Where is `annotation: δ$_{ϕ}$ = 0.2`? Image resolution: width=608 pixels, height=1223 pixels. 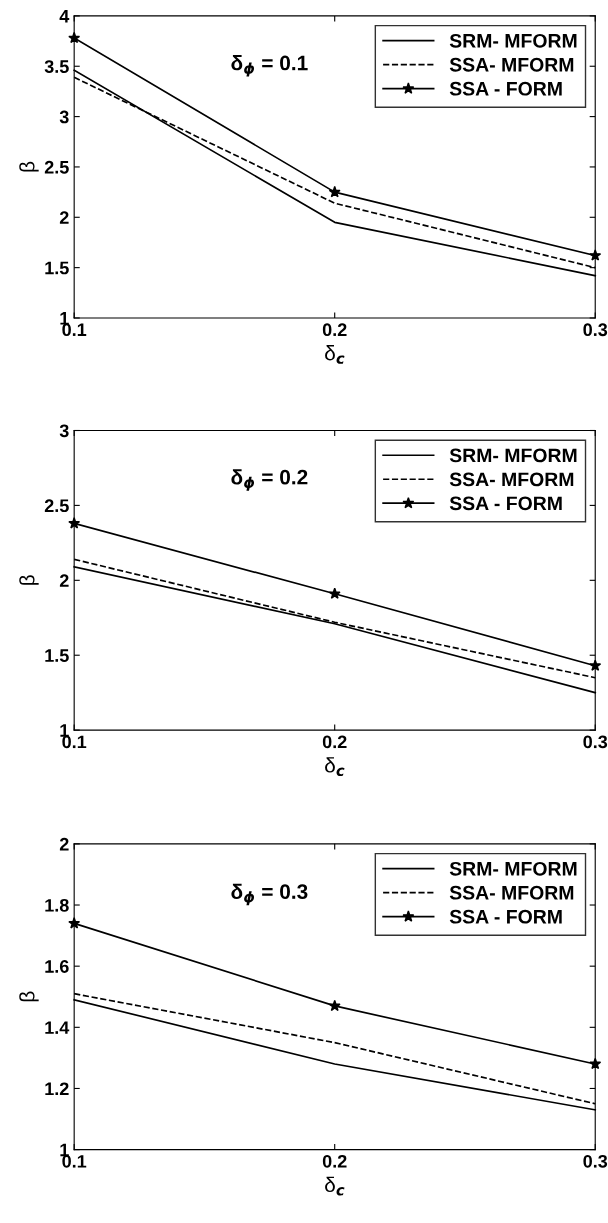
annotation: δ$_{ϕ}$ = 0.2 is located at coordinates (269, 480).